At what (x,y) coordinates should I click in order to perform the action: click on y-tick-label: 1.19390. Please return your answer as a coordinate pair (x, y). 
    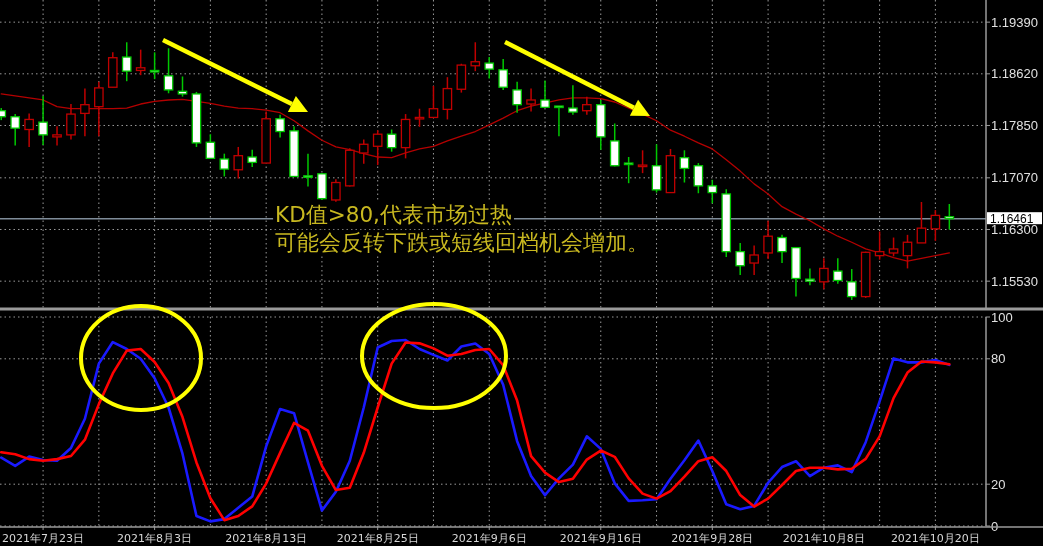
    Looking at the image, I should click on (1014, 22).